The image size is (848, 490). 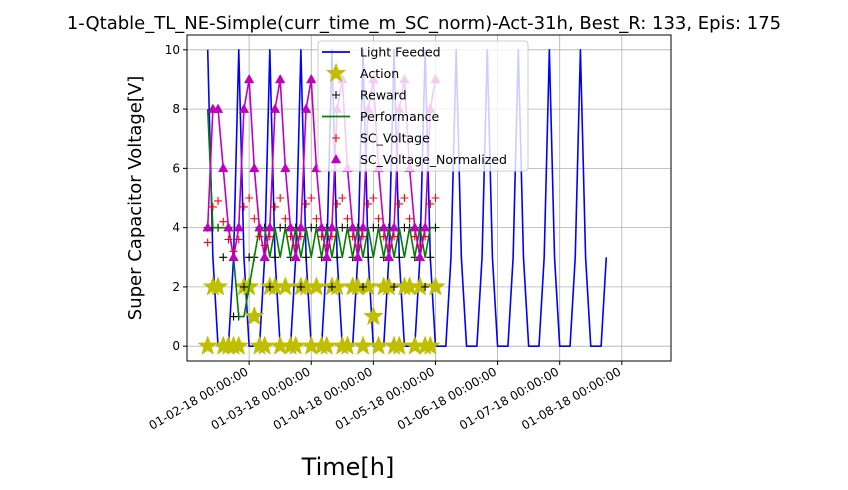 I want to click on y-tick-label: 4, so click(x=176, y=228).